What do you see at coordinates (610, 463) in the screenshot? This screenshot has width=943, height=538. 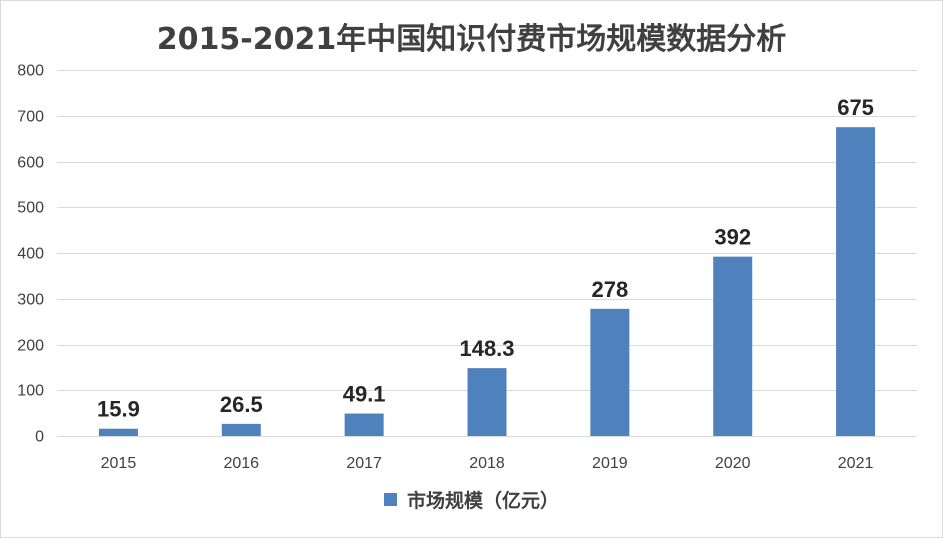 I see `x-tick-label: 2019` at bounding box center [610, 463].